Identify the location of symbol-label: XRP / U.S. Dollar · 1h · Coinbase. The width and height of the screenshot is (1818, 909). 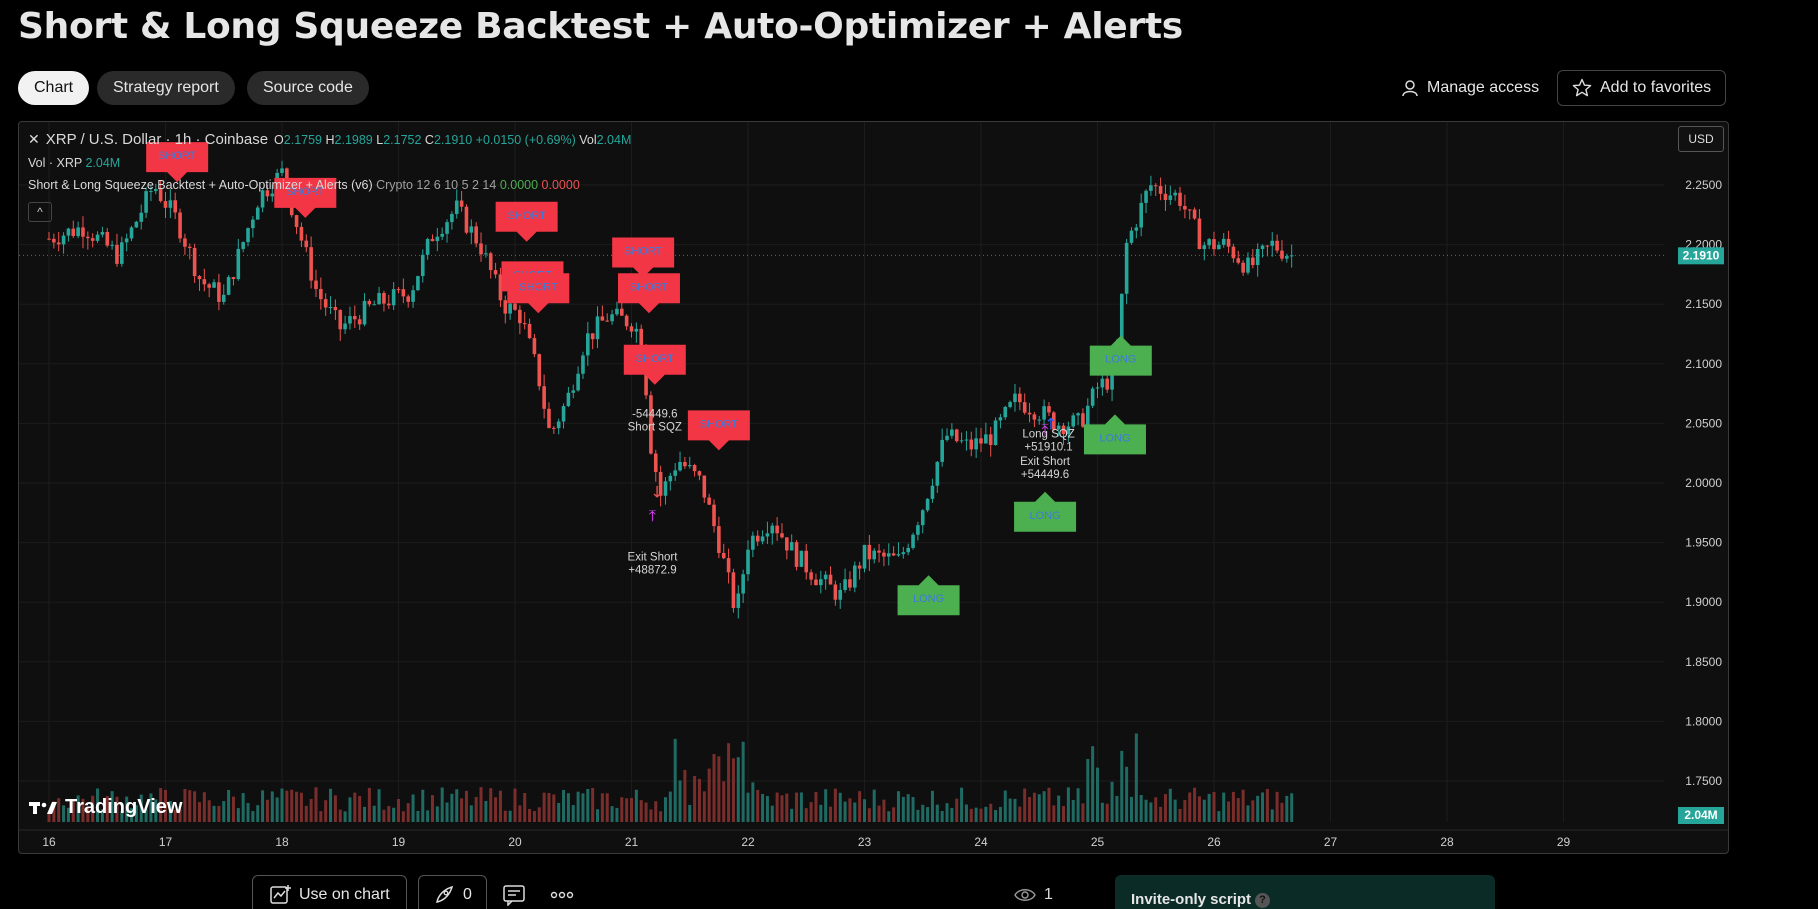
(157, 139).